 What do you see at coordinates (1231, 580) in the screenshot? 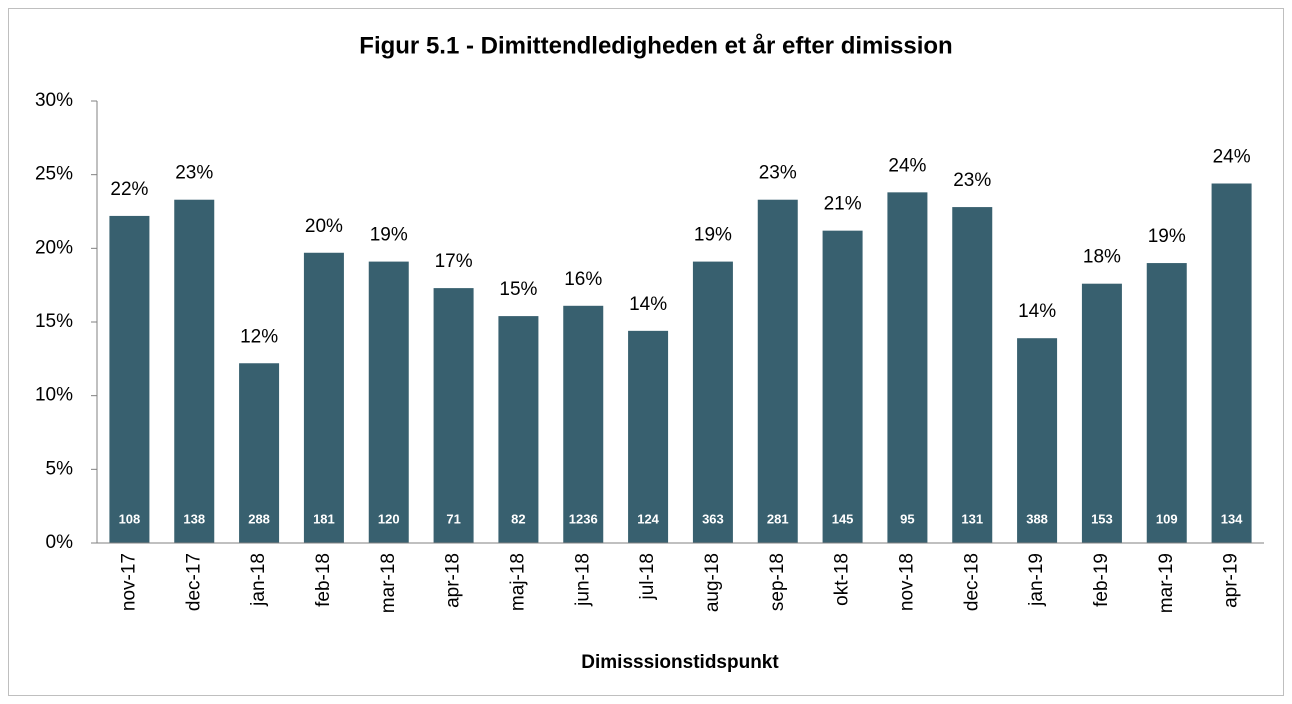
I see `x-tick-label: apr-19` at bounding box center [1231, 580].